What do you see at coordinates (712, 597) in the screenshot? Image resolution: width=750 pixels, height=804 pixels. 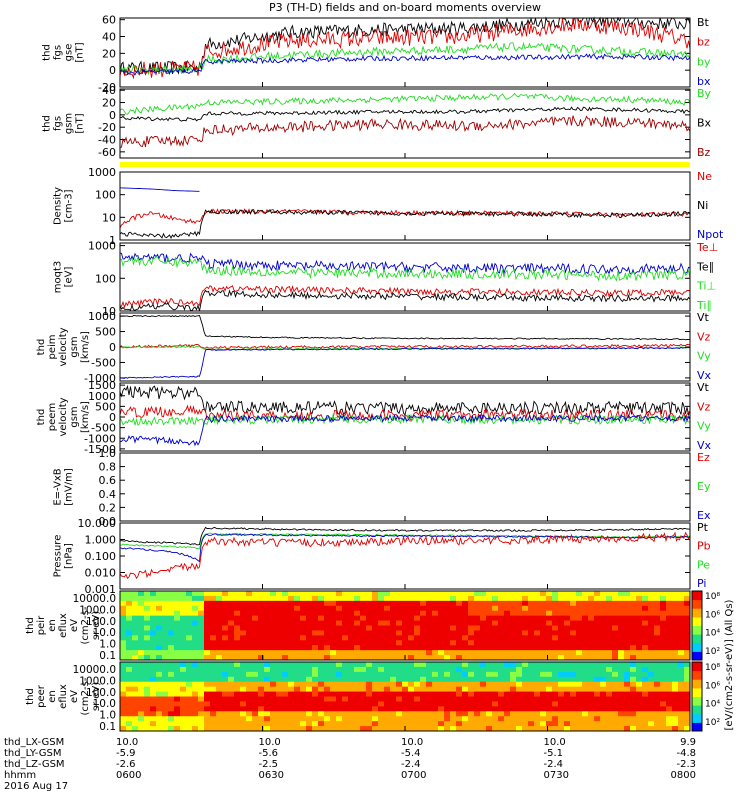 I see `colorbar-tick-label: 10⁸` at bounding box center [712, 597].